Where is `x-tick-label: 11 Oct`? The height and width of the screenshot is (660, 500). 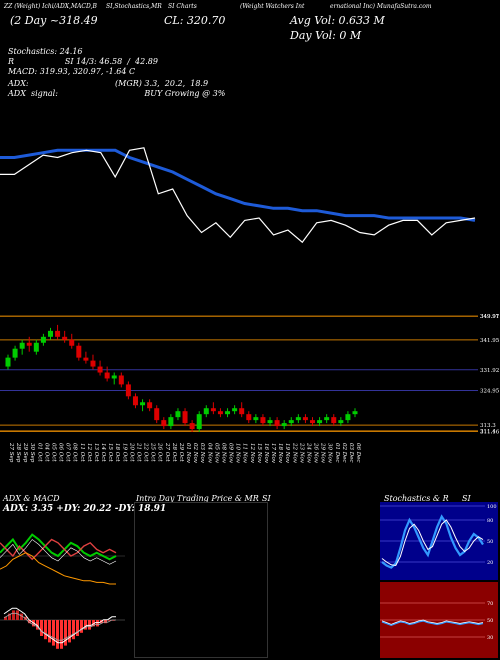
x-tick-label: 11 Oct is located at coordinates (82, 452).